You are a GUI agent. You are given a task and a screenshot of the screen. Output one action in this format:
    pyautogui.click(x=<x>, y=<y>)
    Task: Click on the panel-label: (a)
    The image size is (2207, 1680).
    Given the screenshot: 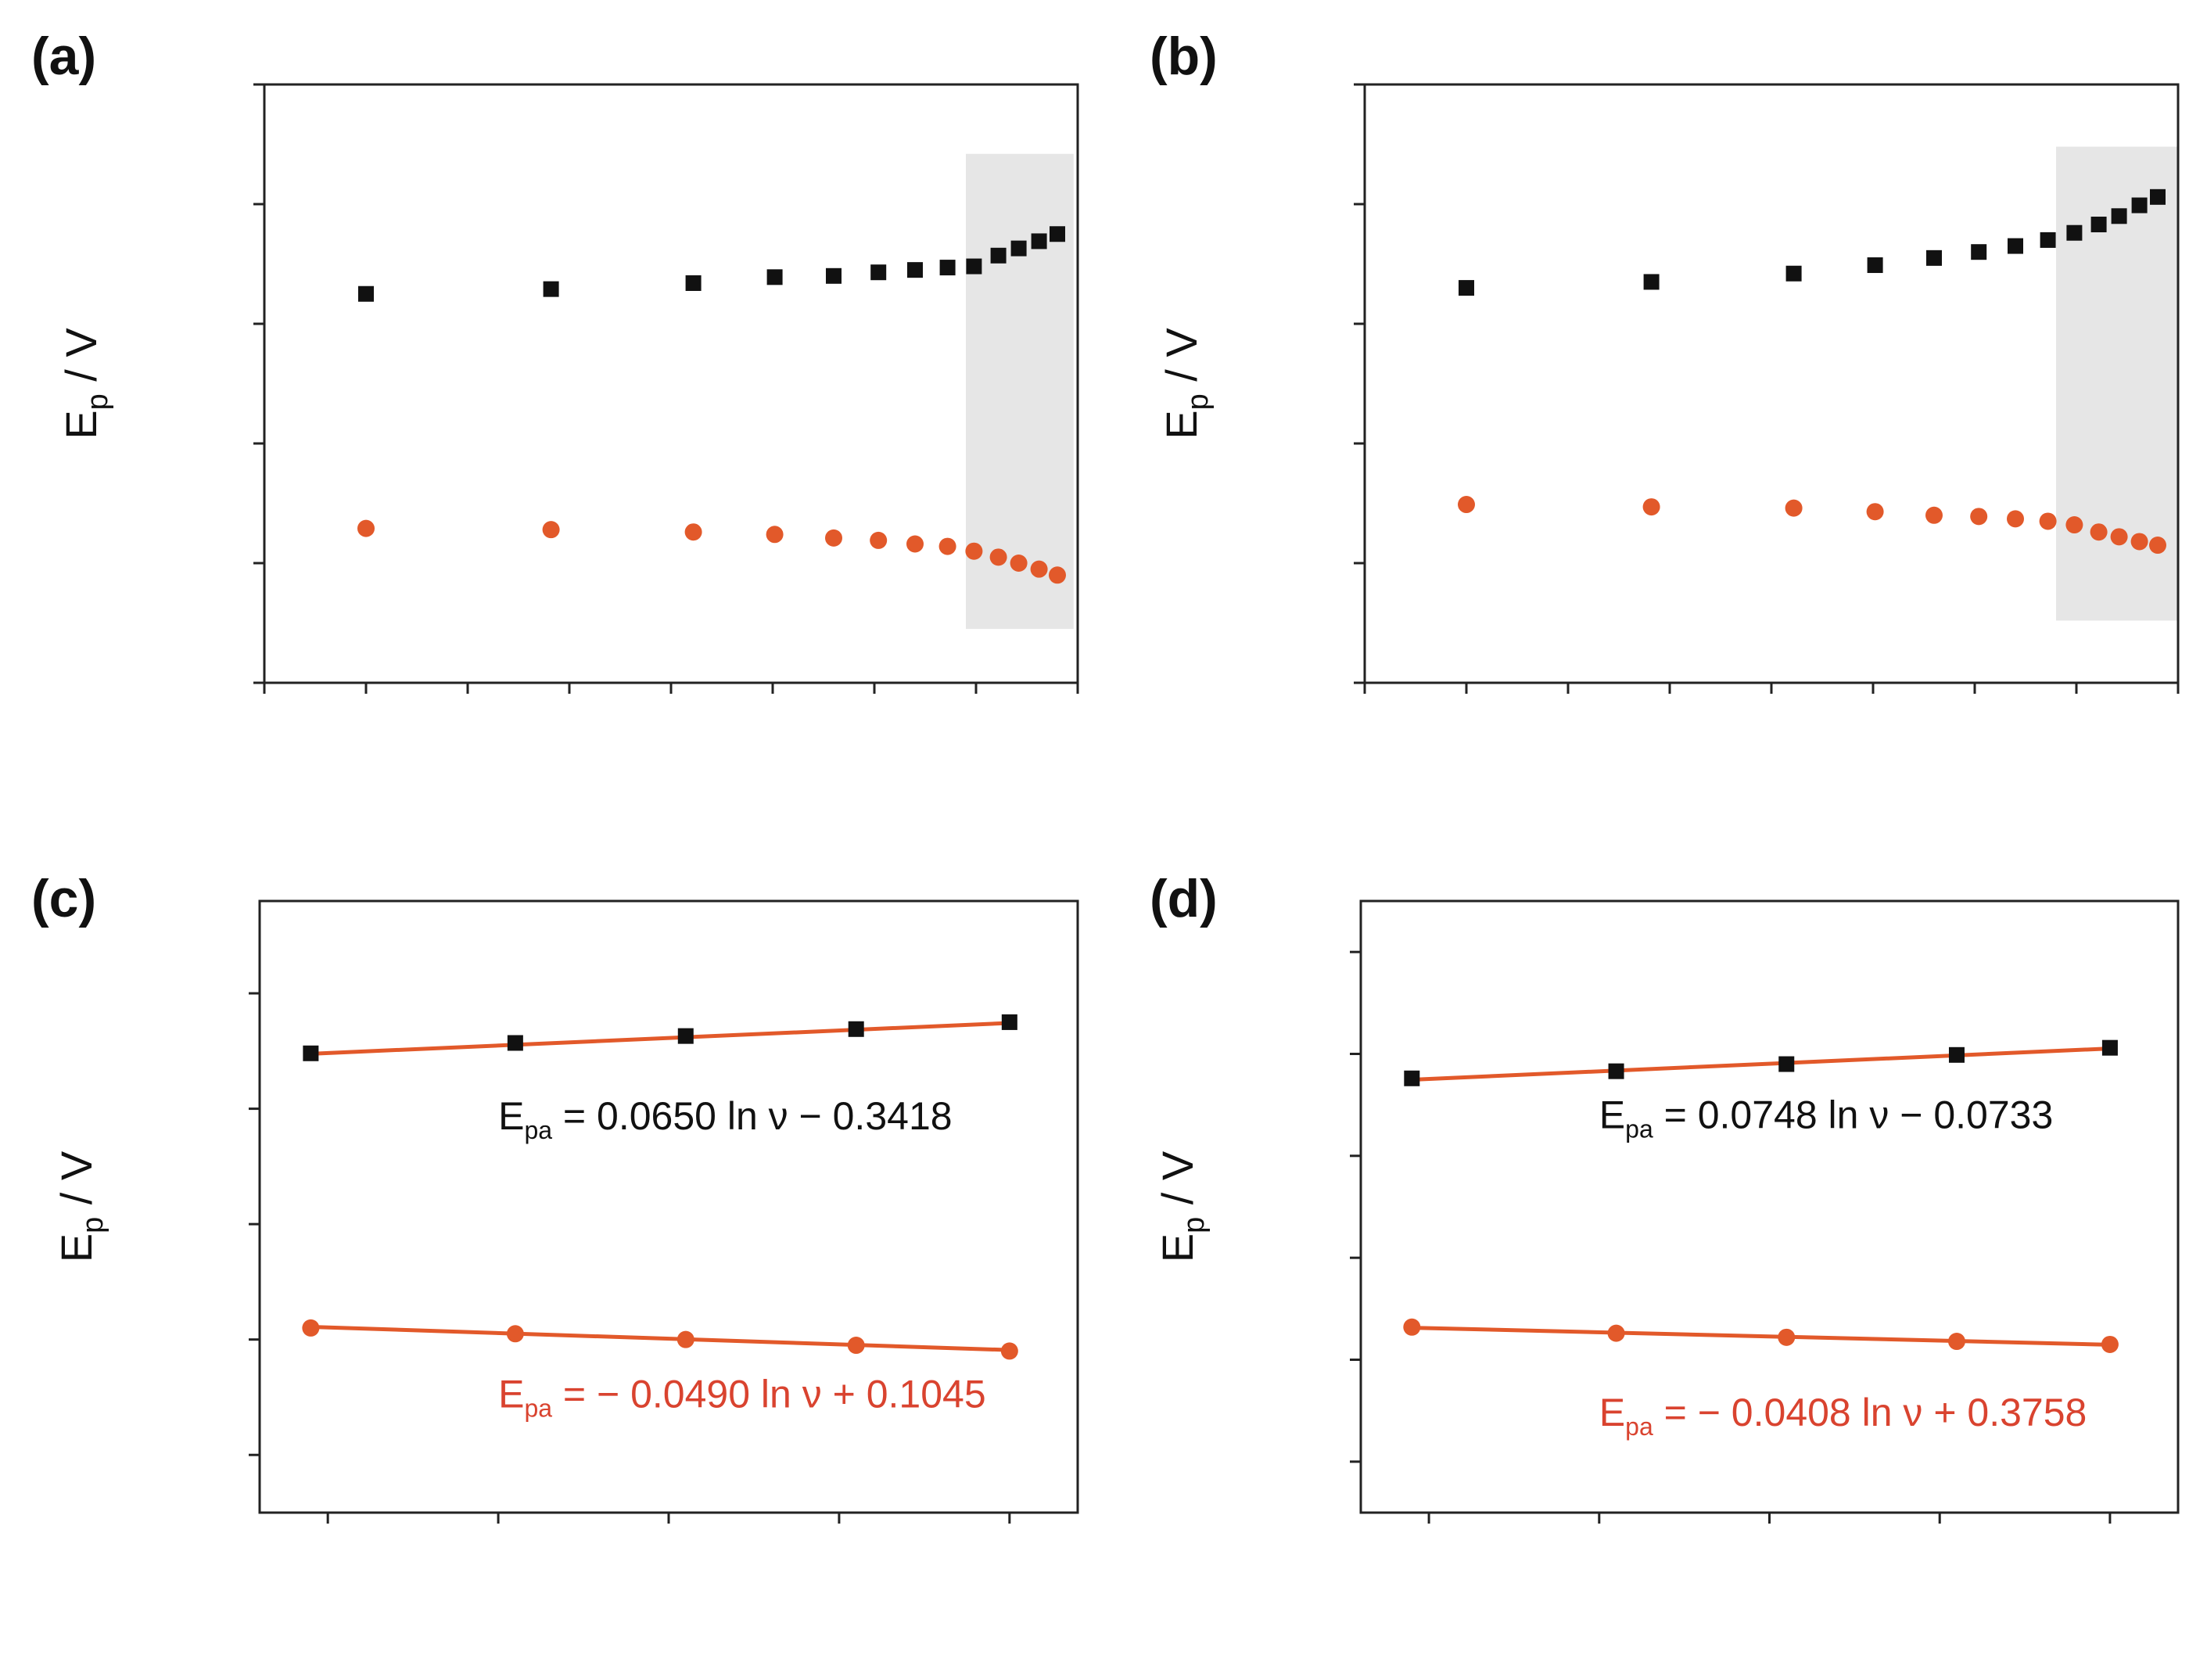 What is the action you would take?
    pyautogui.click(x=64, y=56)
    